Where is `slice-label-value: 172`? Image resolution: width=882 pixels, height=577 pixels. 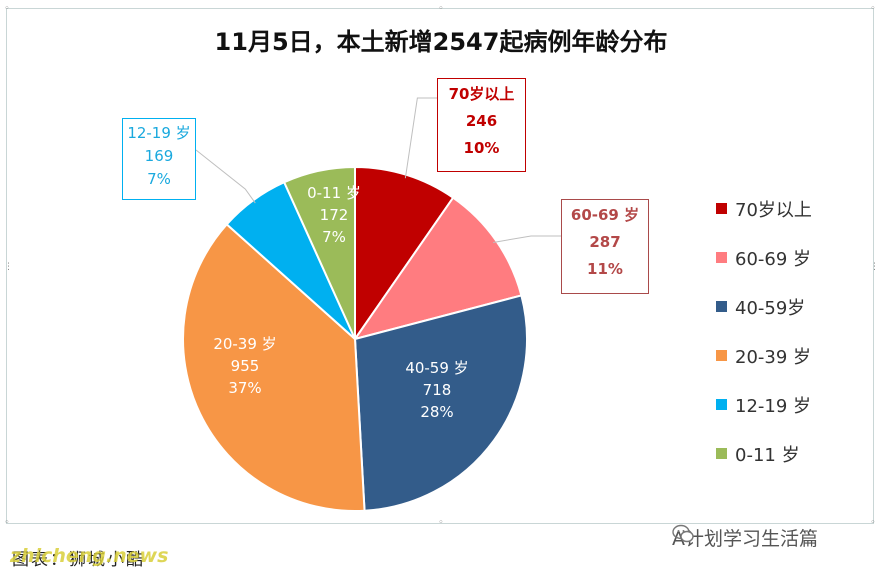 slice-label-value: 172 is located at coordinates (334, 215).